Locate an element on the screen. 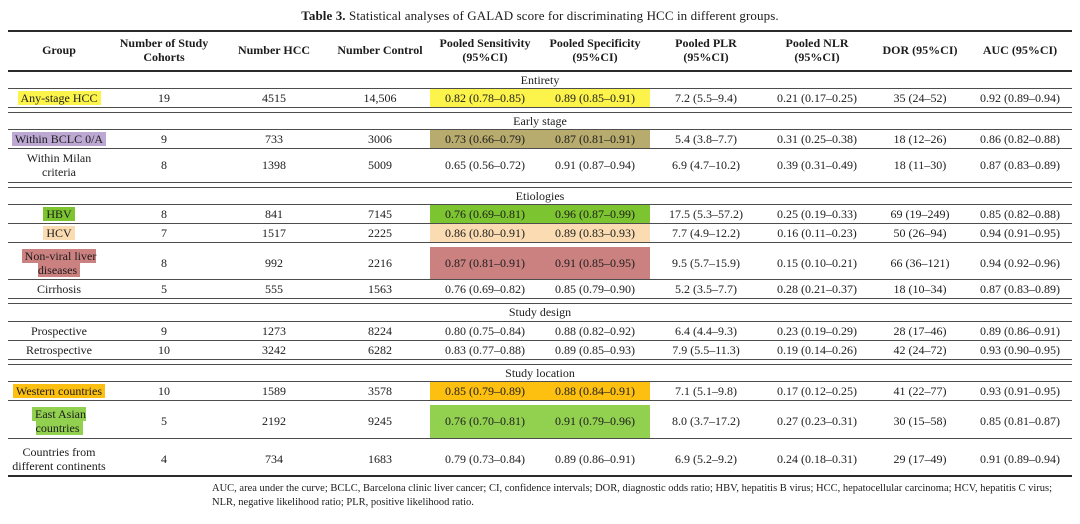 The width and height of the screenshot is (1080, 524). group-cell: Any-stage HCC is located at coordinates (59, 98).